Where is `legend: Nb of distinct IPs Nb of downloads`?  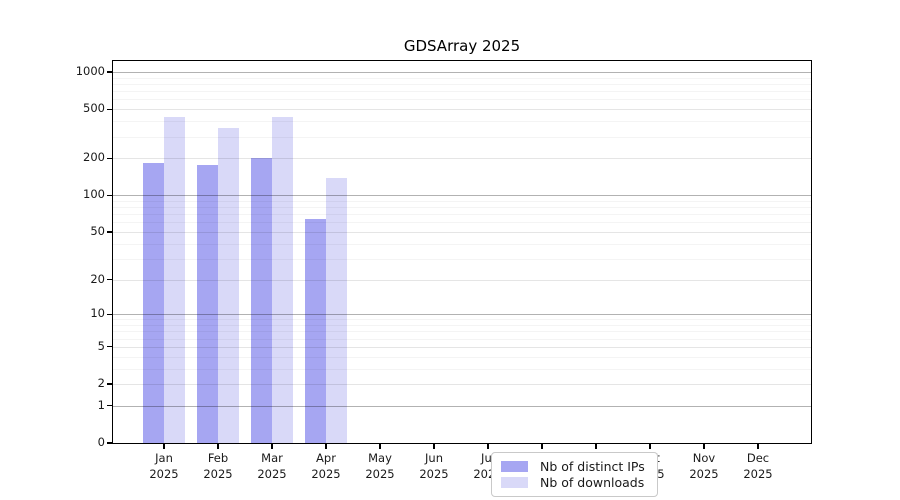
legend: Nb of distinct IPs Nb of downloads is located at coordinates (574, 474).